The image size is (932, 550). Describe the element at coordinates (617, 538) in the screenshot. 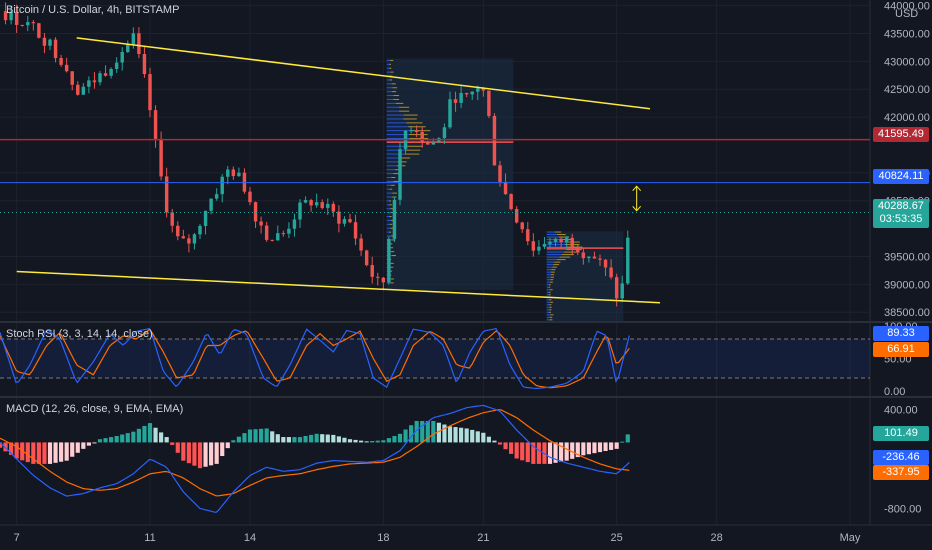

I see `time-tick-label: 25` at that location.